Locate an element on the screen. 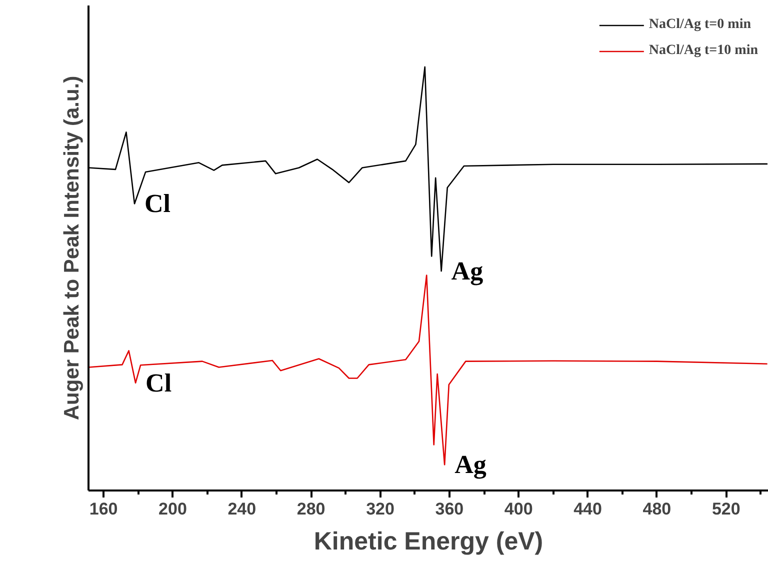  y-axis-title: Auger Peak to Peak Intensity (a.u.) is located at coordinates (72, 248).